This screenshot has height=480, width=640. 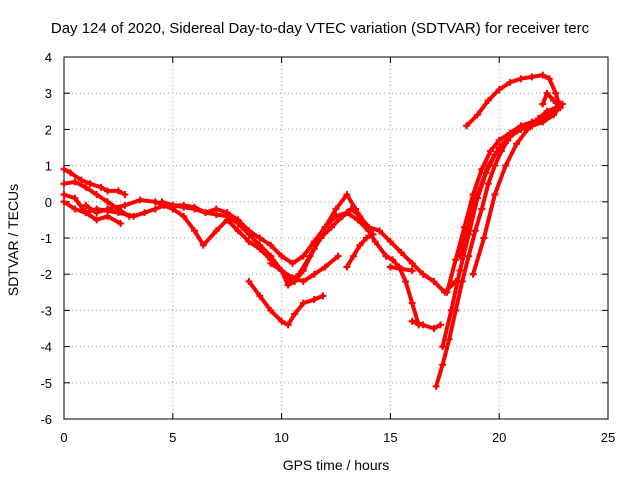 What do you see at coordinates (608, 437) in the screenshot?
I see `x-tick-label: 25` at bounding box center [608, 437].